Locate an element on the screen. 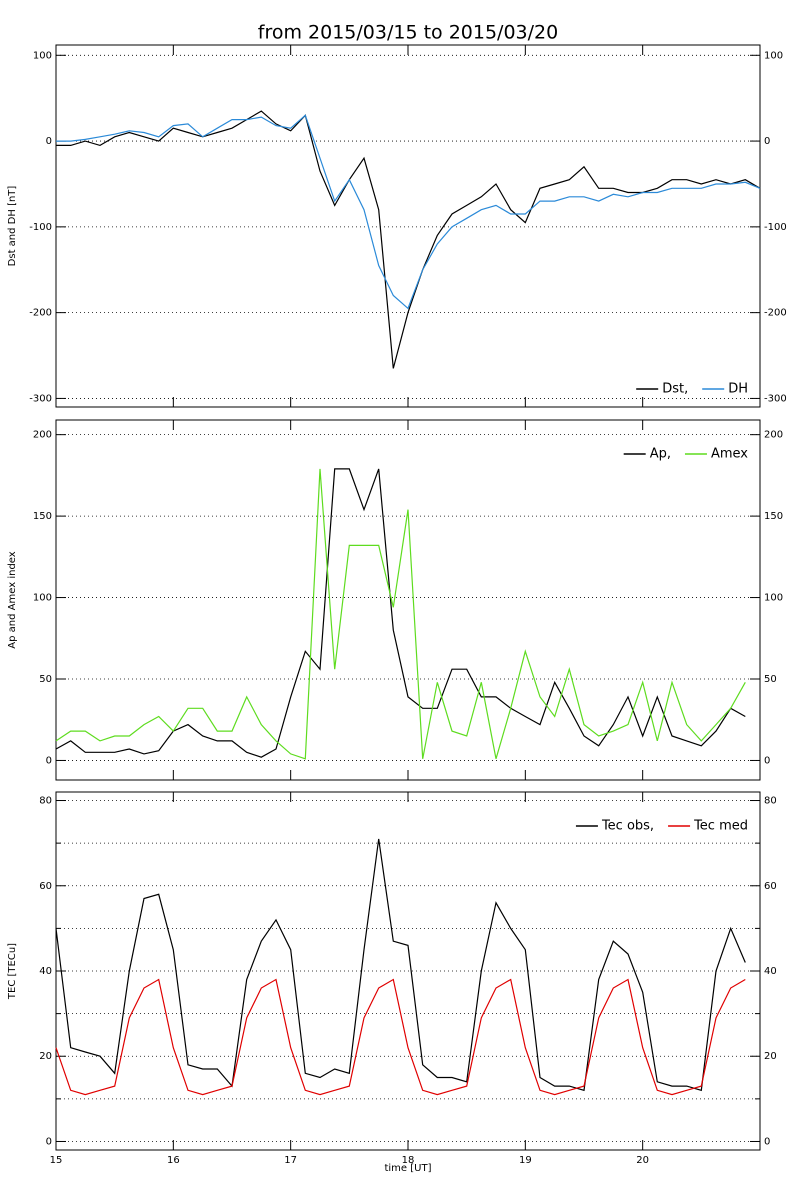 This screenshot has height=1200, width=800. legend-label: Amex is located at coordinates (729, 454).